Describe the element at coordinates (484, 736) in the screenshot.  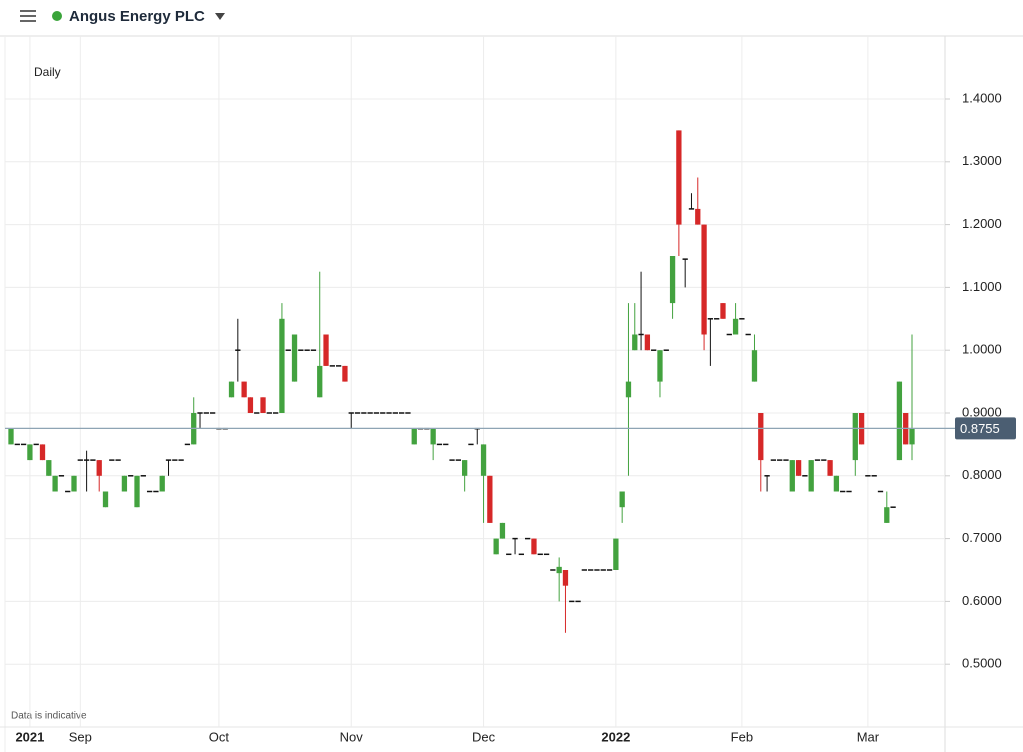
I see `x-tick-label: Dec` at that location.